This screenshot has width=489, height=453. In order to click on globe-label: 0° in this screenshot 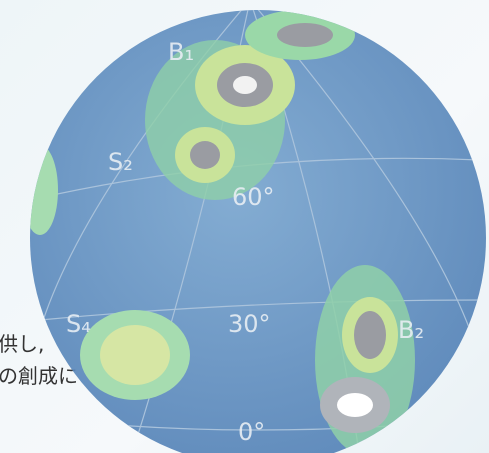, I will do `click(251, 432)`.